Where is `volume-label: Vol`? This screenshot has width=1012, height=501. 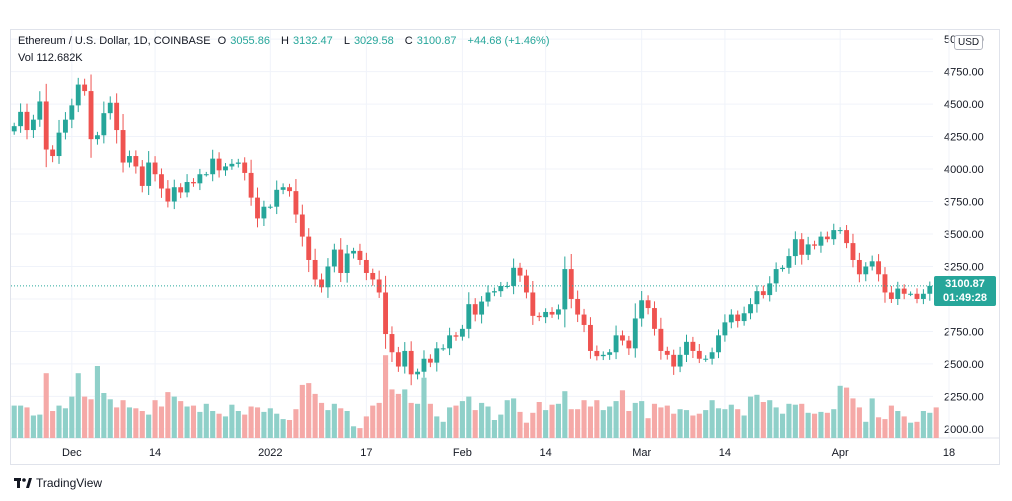 volume-label: Vol is located at coordinates (26, 58).